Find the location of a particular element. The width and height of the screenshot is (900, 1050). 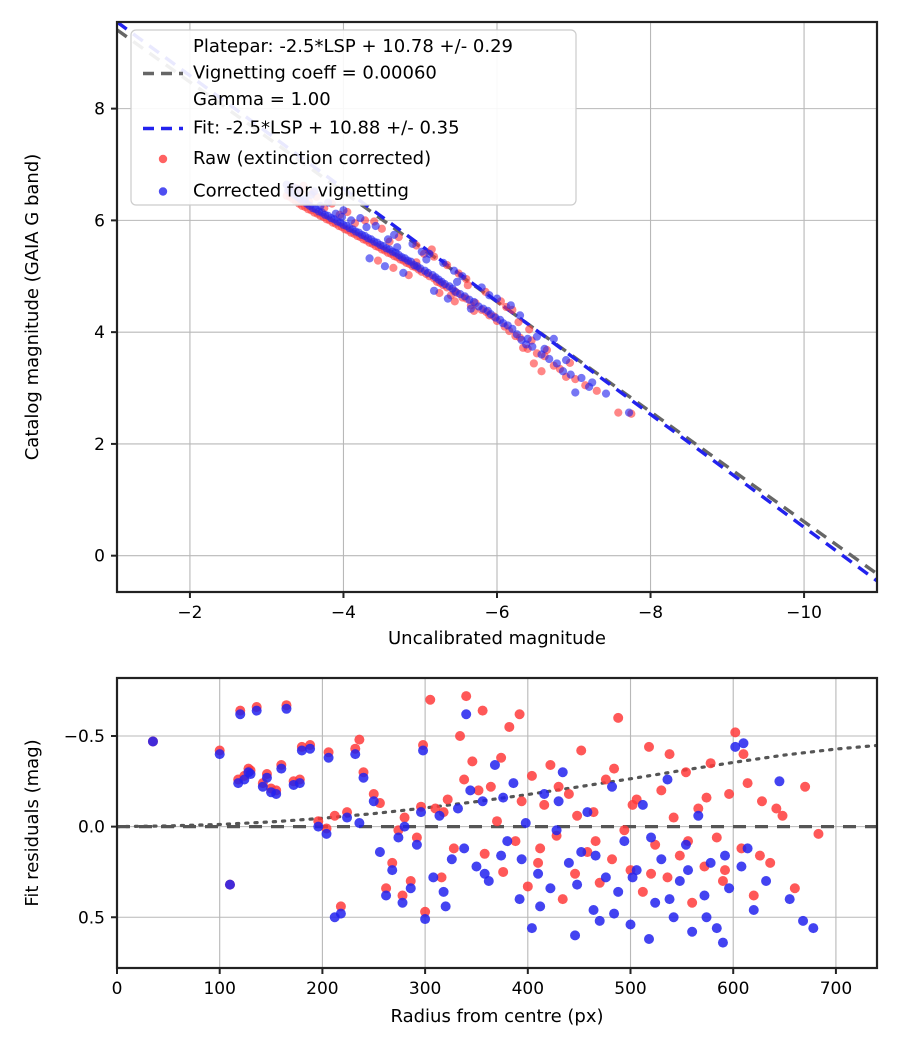

xtick-label: 600 is located at coordinates (733, 989).